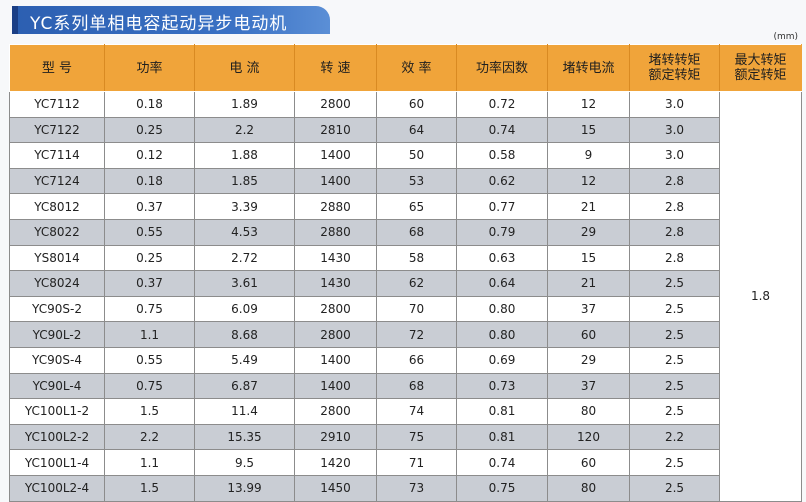 The height and width of the screenshot is (502, 806). Describe the element at coordinates (57, 130) in the screenshot. I see `table-cell: YC7122` at that location.